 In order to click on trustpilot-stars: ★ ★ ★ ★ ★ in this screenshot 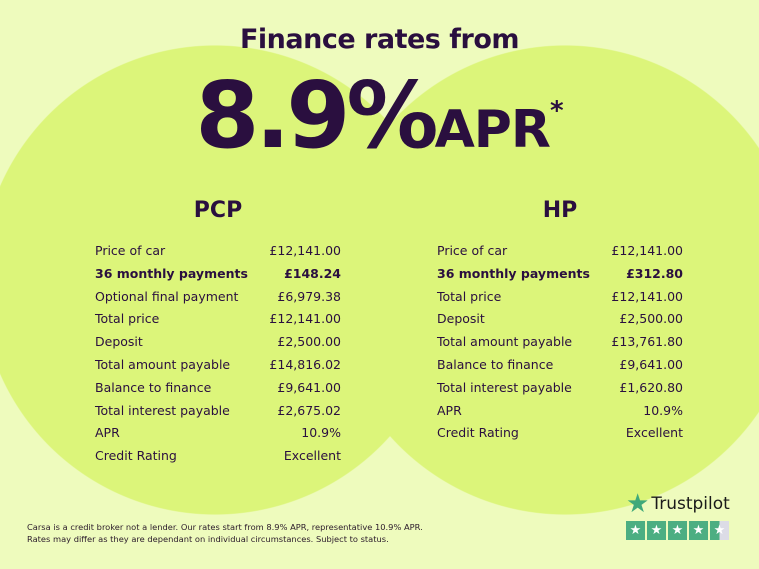, I will do `click(686, 530)`.